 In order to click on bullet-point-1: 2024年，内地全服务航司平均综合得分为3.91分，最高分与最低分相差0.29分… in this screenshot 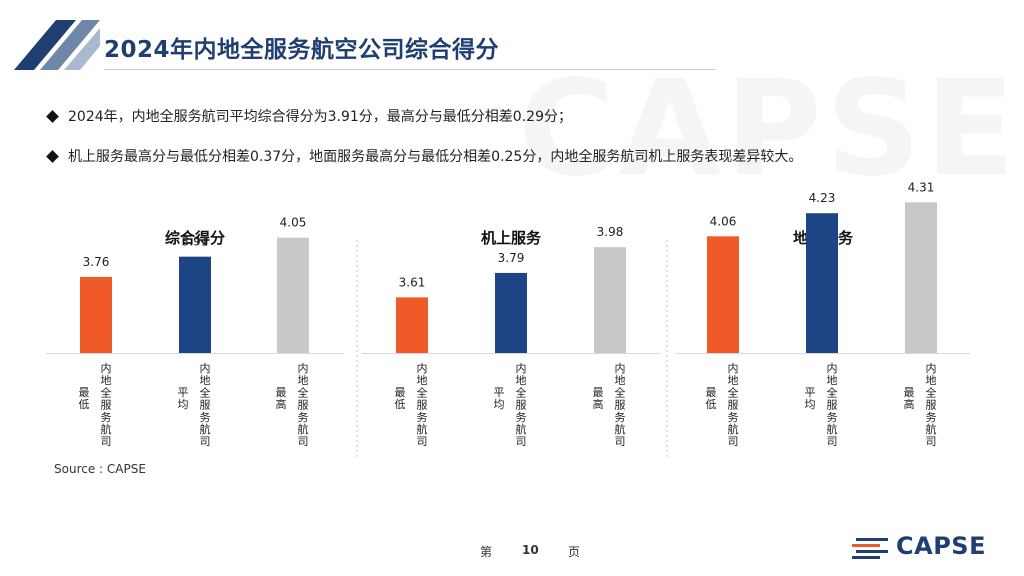, I will do `click(309, 116)`.